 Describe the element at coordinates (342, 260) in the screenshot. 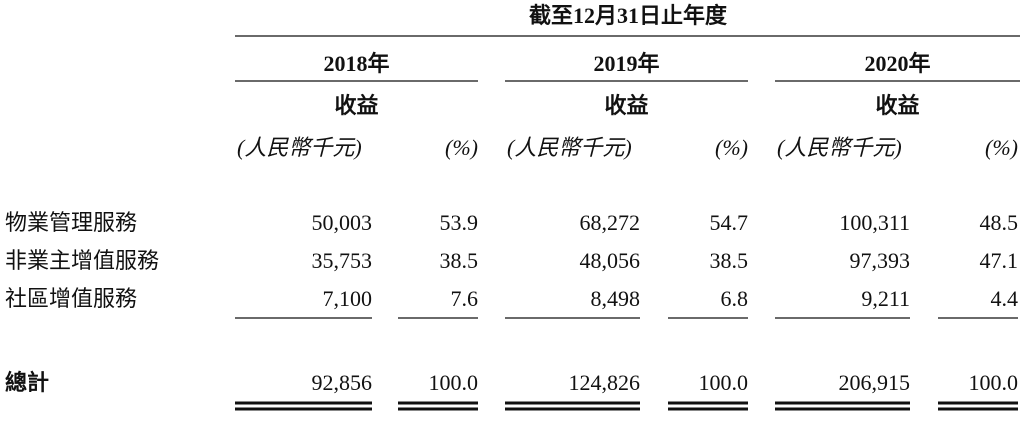

I see `cell: 35,753` at that location.